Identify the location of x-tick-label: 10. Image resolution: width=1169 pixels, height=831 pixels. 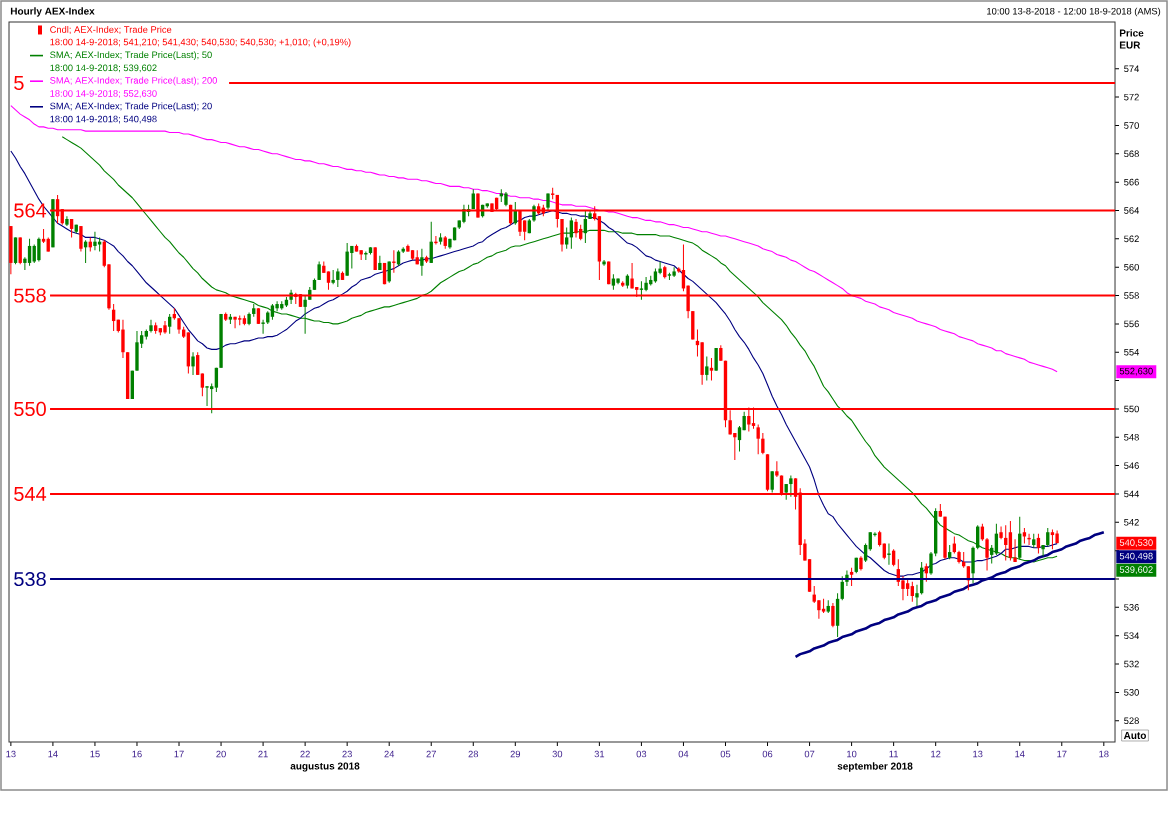
(852, 754).